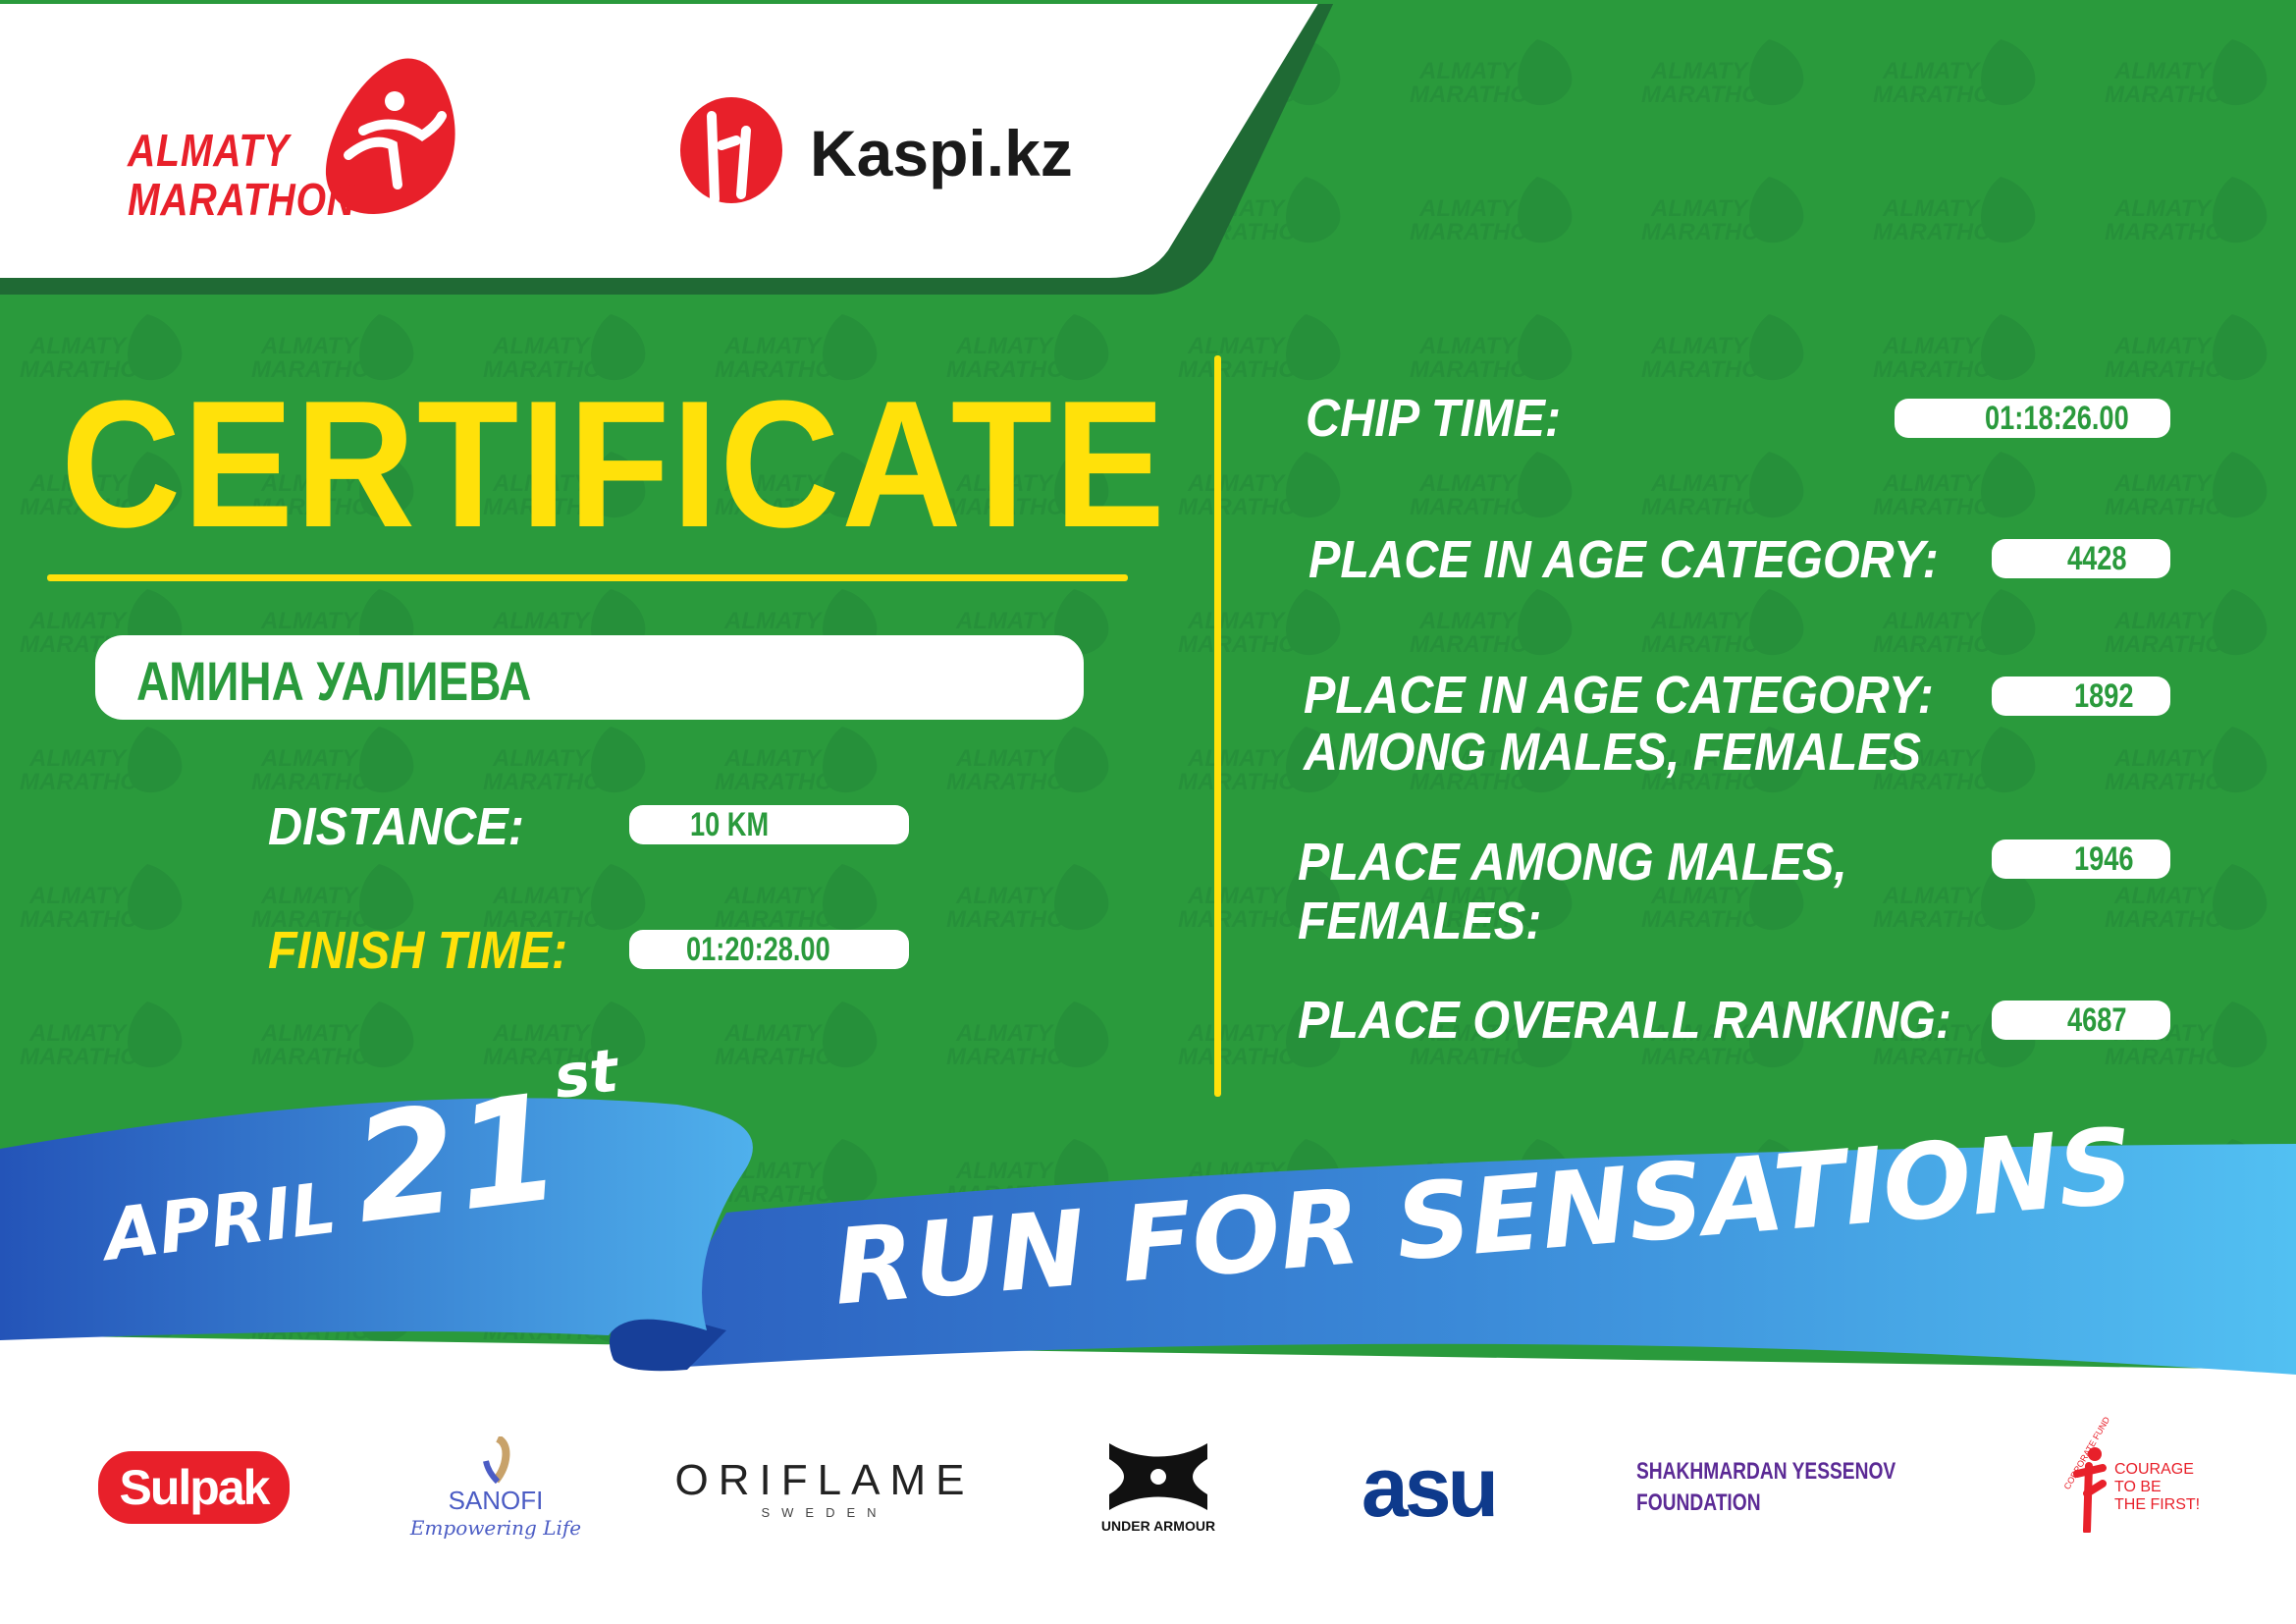 The height and width of the screenshot is (1624, 2296). I want to click on age-category-value-box: 4428, so click(2081, 558).